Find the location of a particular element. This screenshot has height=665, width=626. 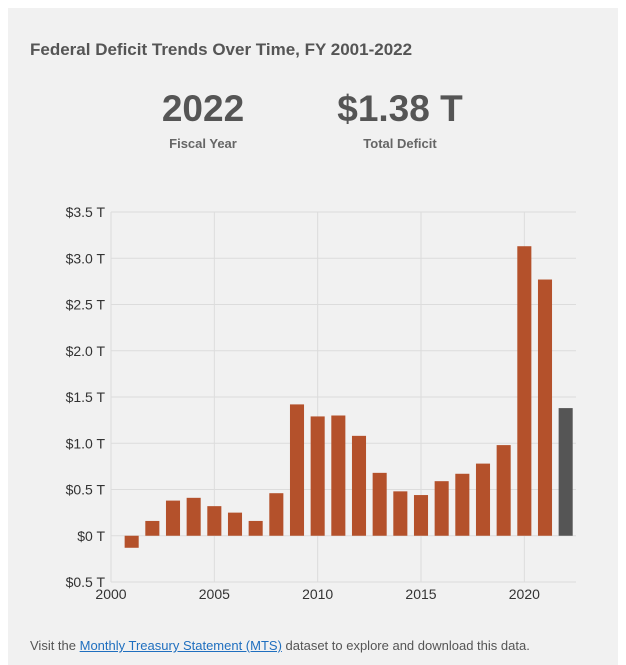

total-deficit-kpi: $1.38 T Total Deficit is located at coordinates (400, 119).